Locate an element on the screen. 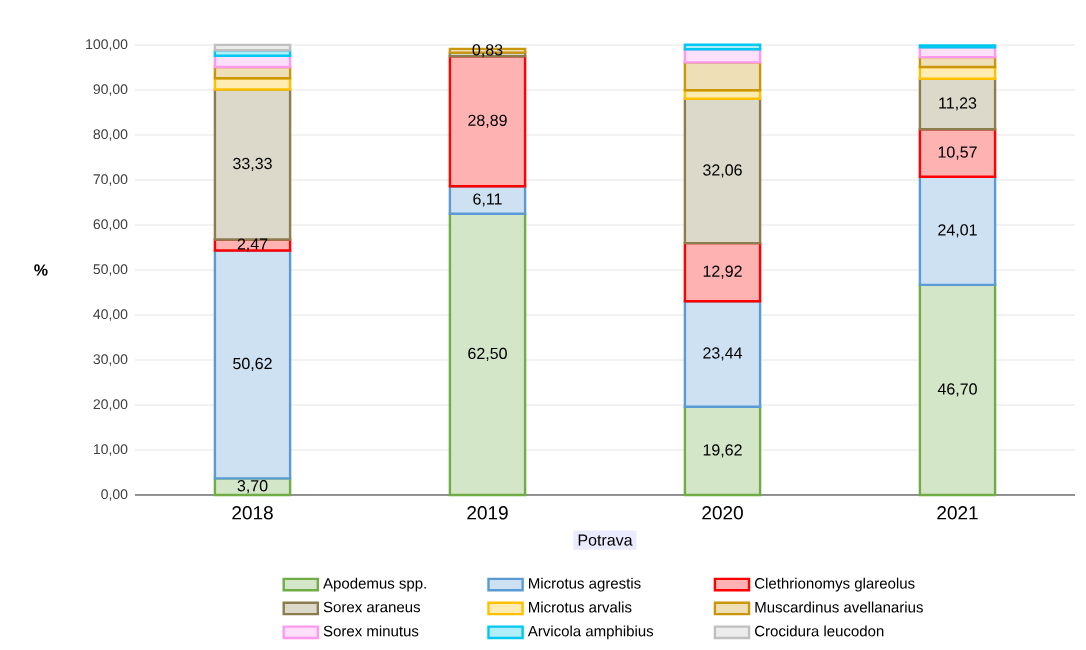 The height and width of the screenshot is (650, 1086). data-label: 12,92 is located at coordinates (722, 272).